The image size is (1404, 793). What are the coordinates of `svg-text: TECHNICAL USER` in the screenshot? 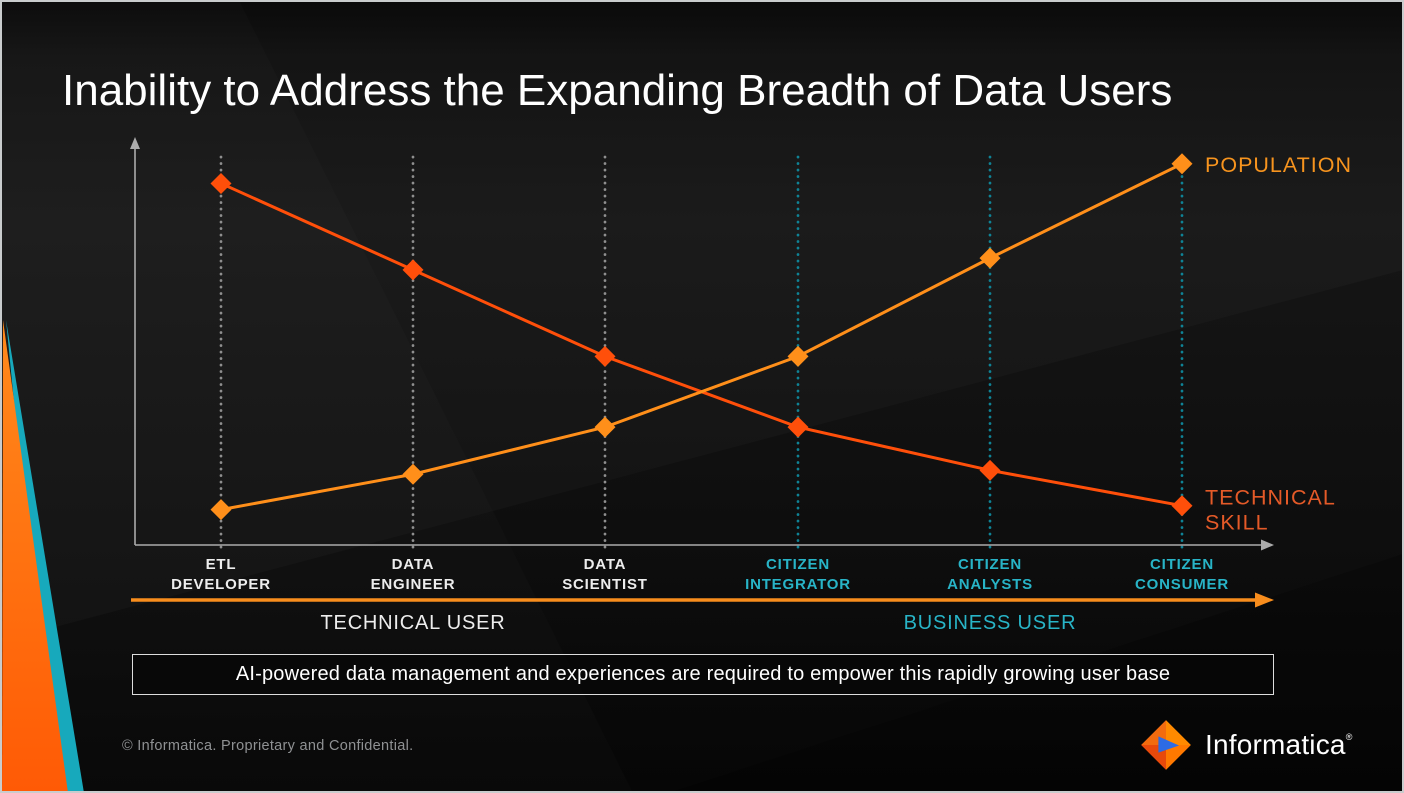 It's located at (413, 623).